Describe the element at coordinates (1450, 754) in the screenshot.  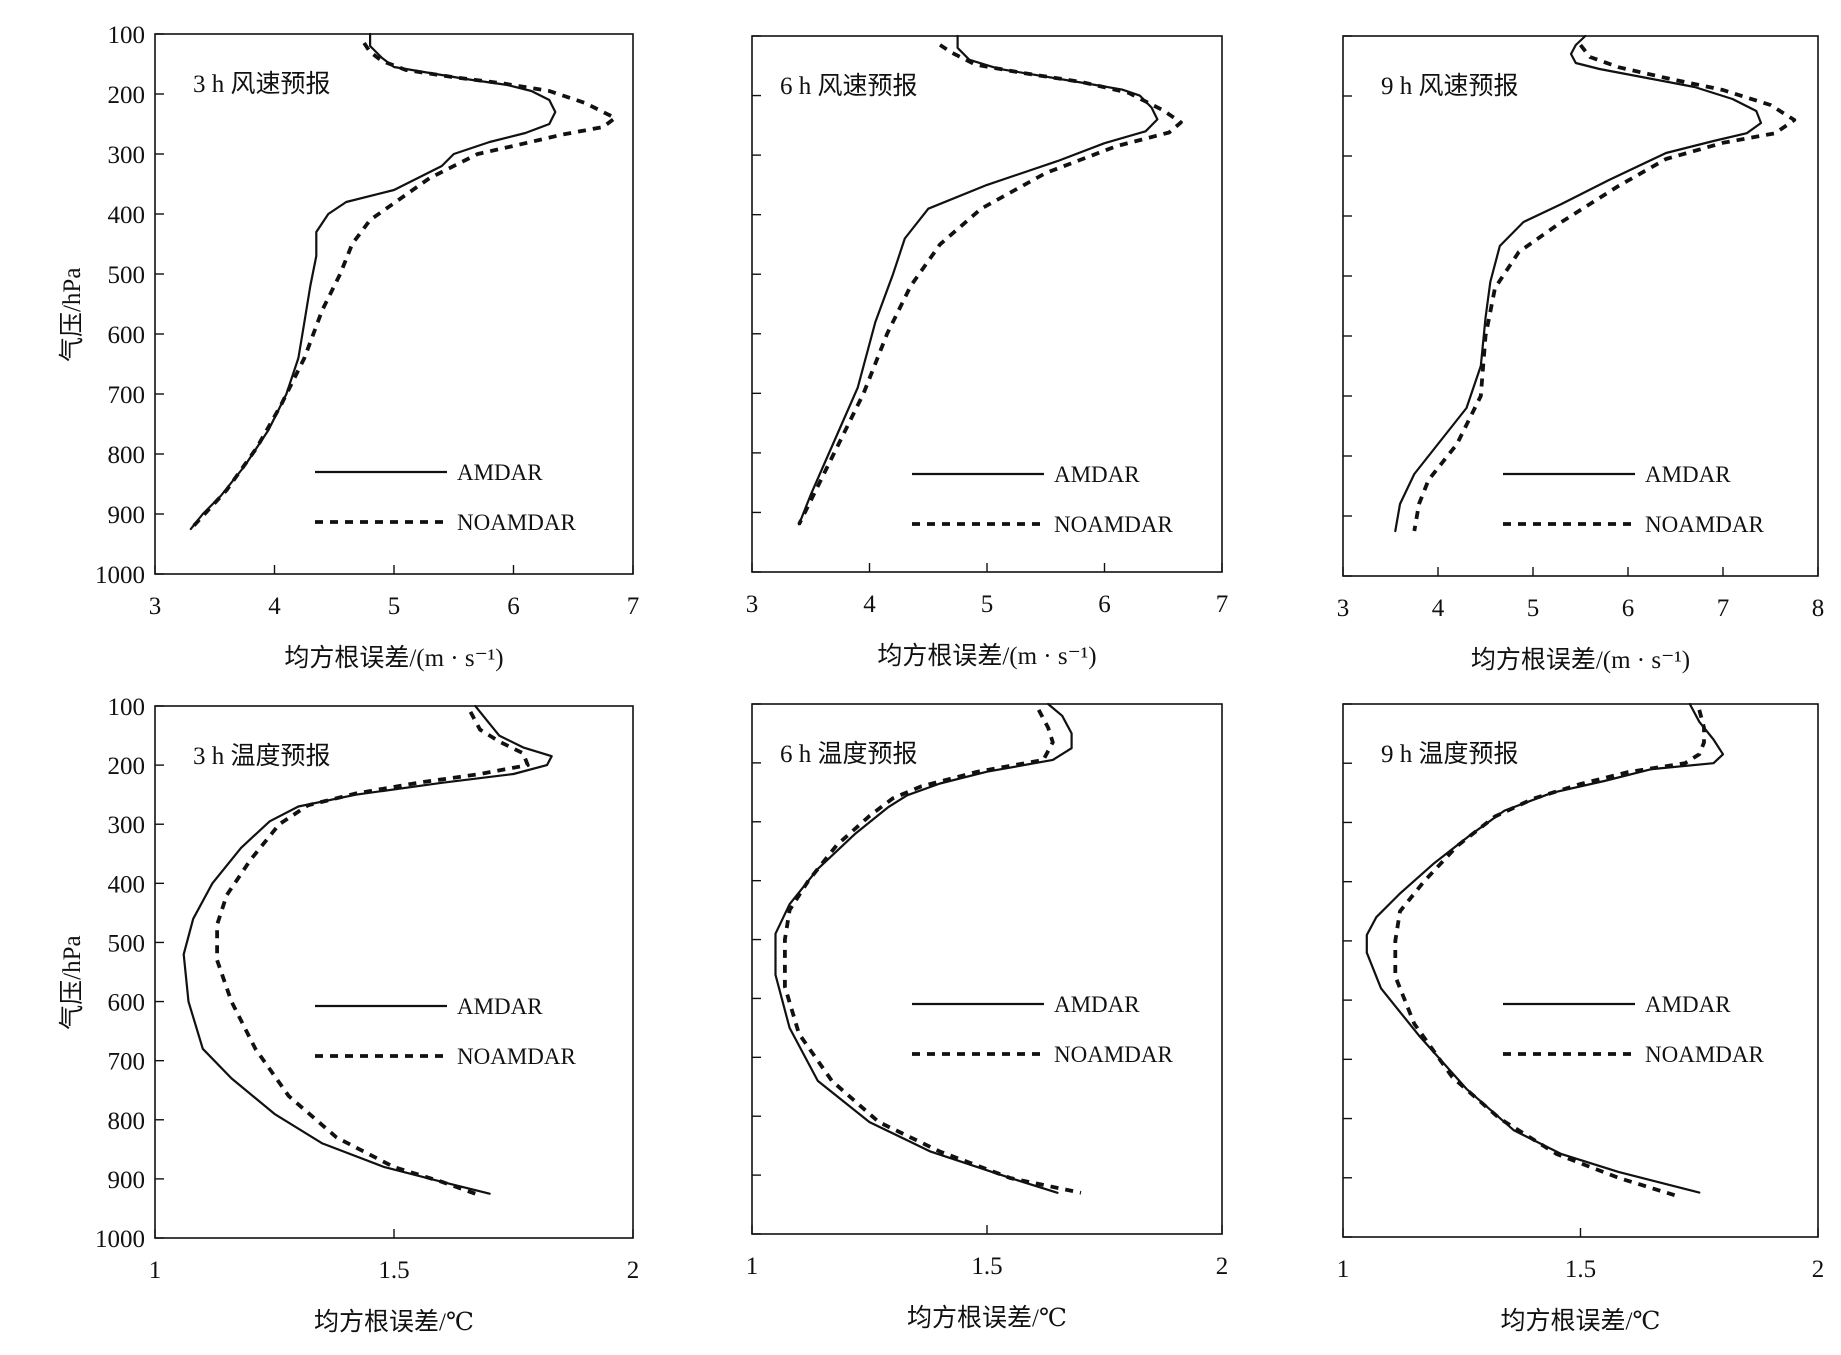
I see `panel-title: 9 h 温度预报` at that location.